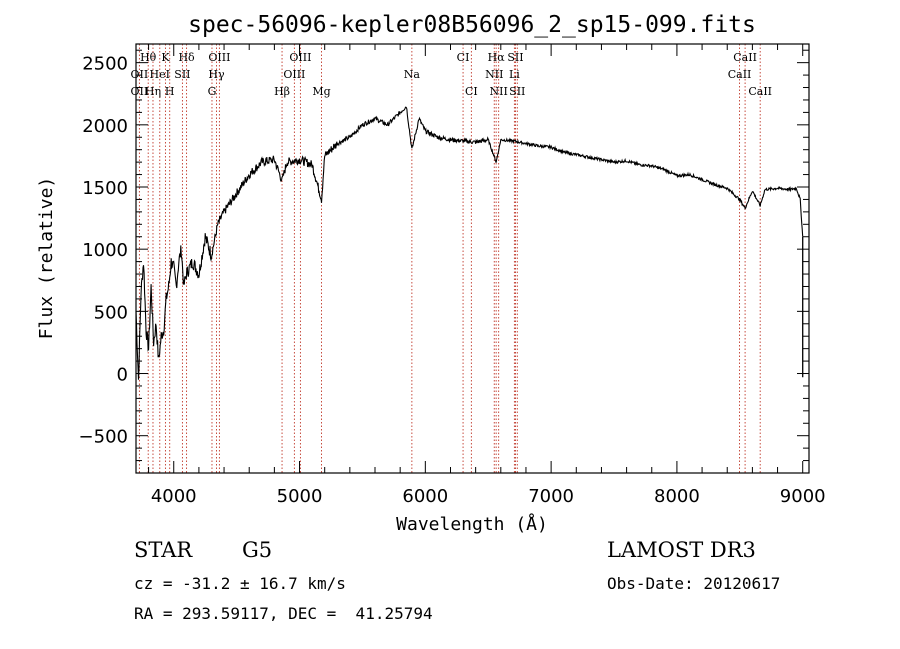 This screenshot has width=900, height=649. What do you see at coordinates (186, 57) in the screenshot?
I see `line-label: Hδ` at bounding box center [186, 57].